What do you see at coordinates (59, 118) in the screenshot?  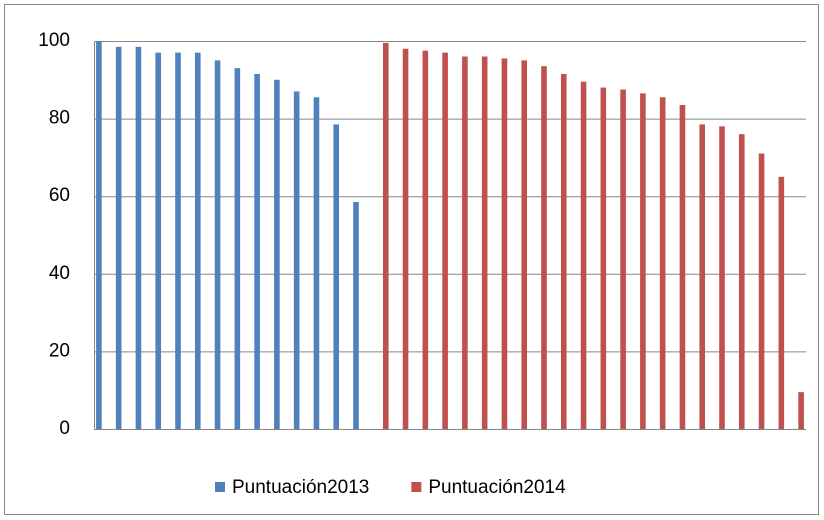 I see `y-tick-label: 80` at bounding box center [59, 118].